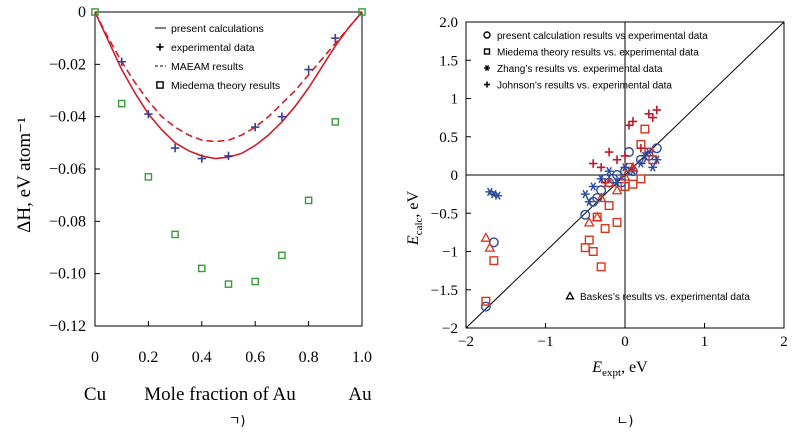 This screenshot has width=798, height=435. What do you see at coordinates (570, 295) in the screenshot?
I see `right-legend-baskes-icon` at bounding box center [570, 295].